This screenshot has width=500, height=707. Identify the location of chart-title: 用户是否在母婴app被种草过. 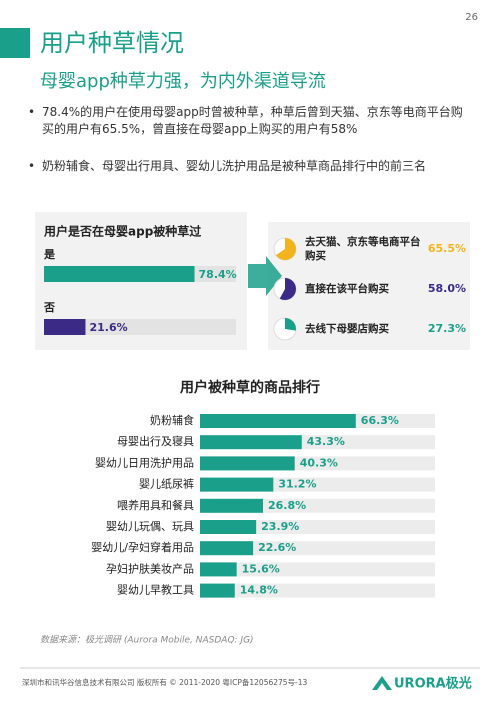
(122, 231).